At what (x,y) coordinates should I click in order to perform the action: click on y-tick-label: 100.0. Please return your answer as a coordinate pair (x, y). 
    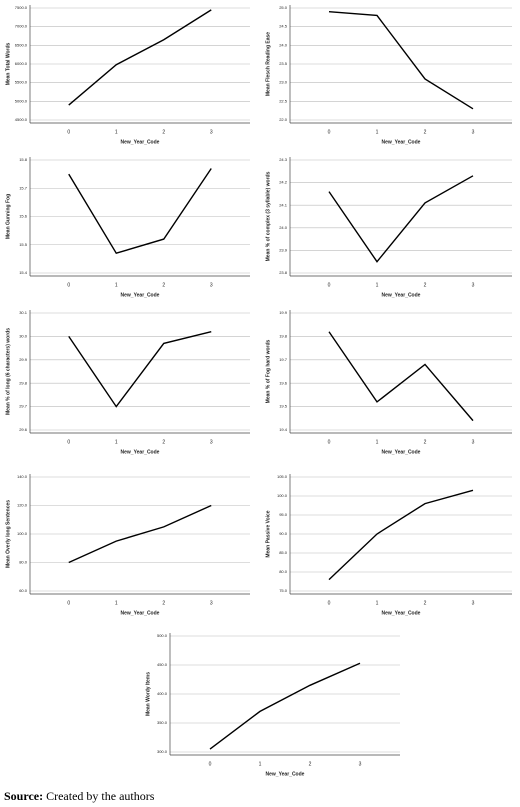
    Looking at the image, I should click on (22, 533).